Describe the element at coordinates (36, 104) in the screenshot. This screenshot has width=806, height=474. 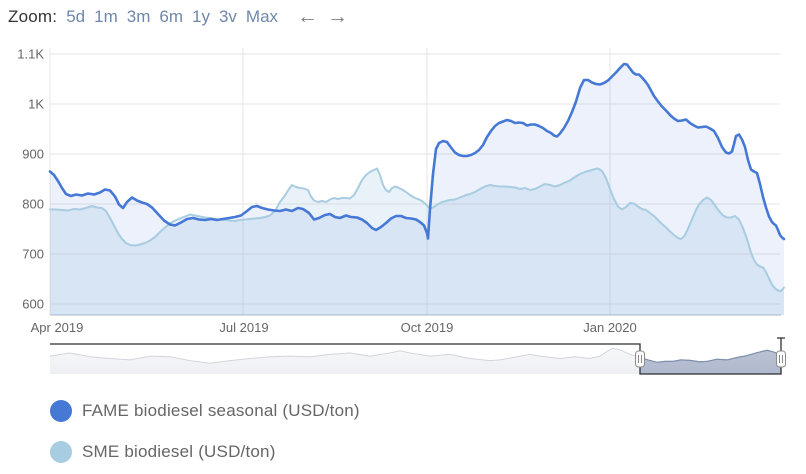
I see `y-axis-label: 1K` at that location.